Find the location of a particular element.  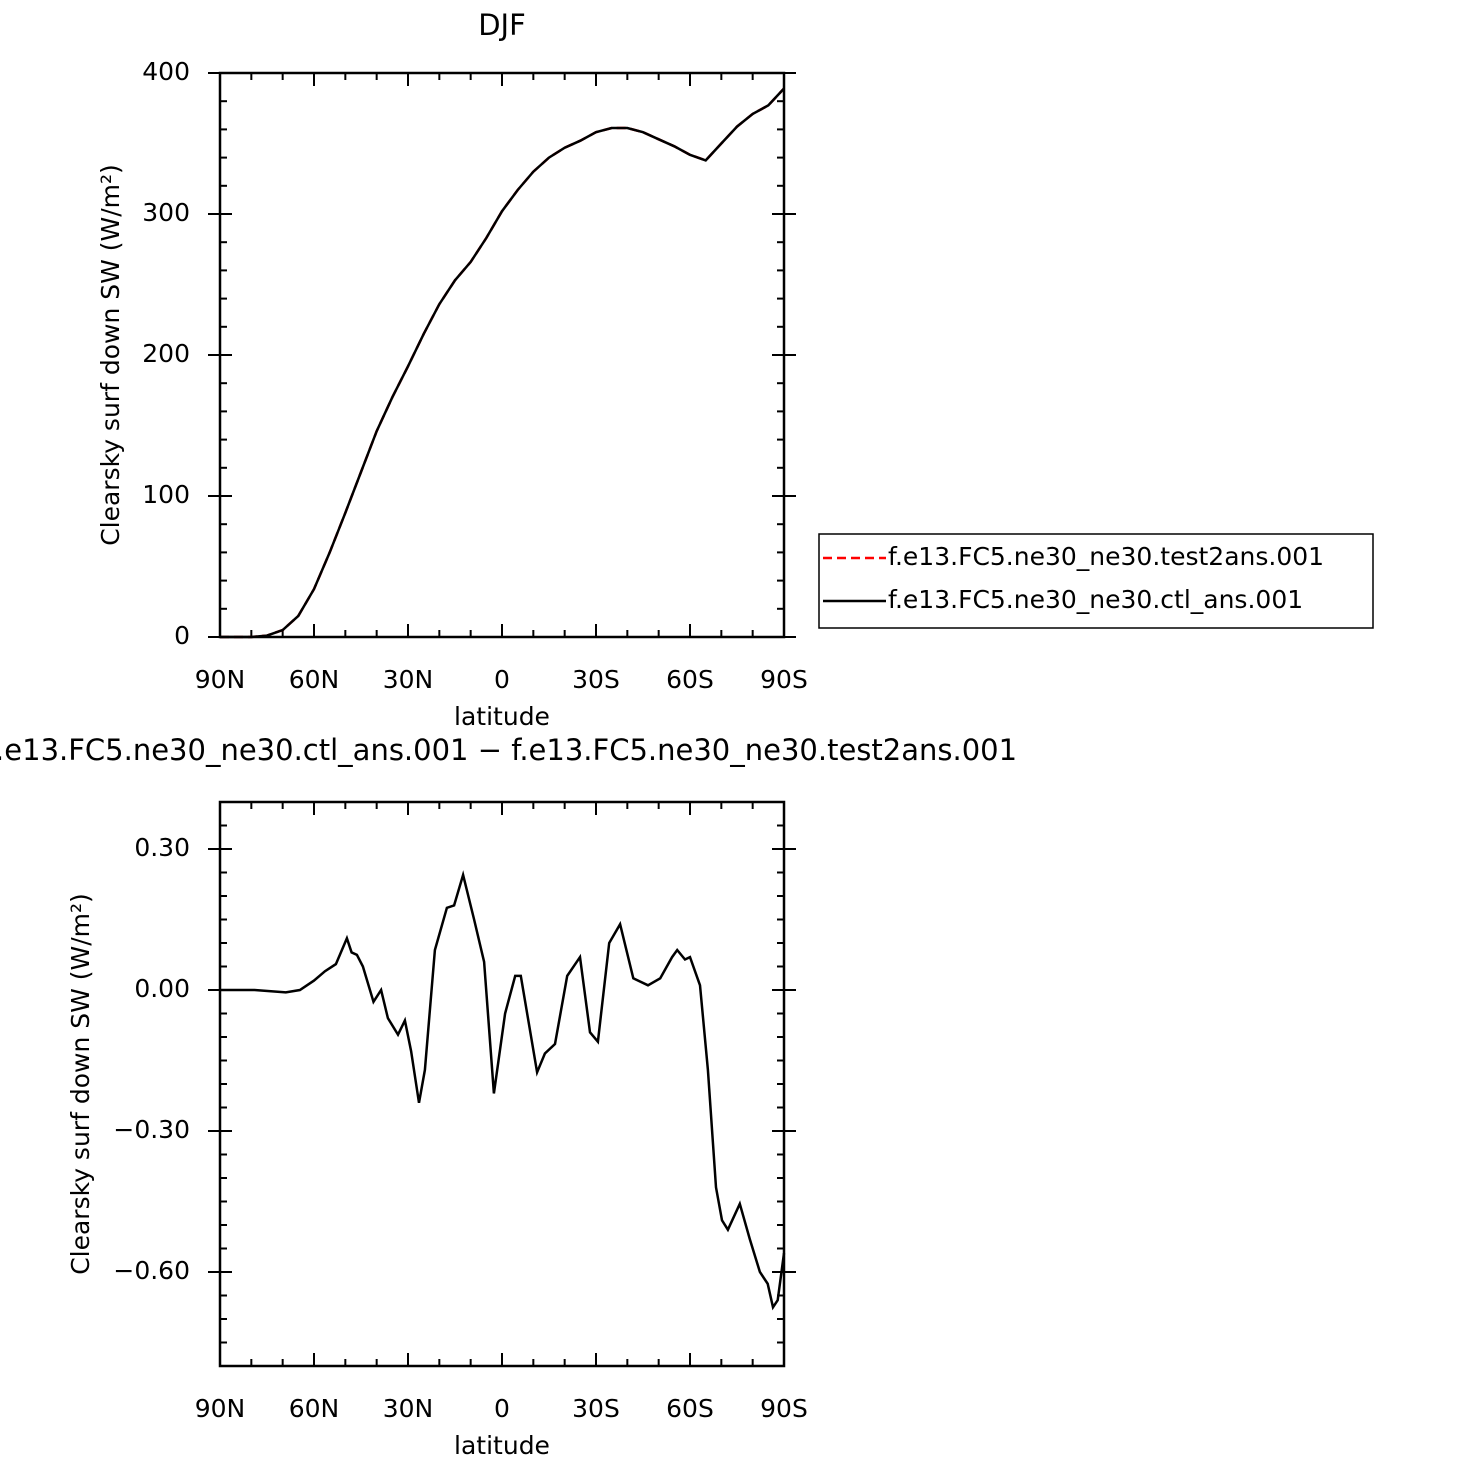

y-tick-label: 200 is located at coordinates (166, 353).